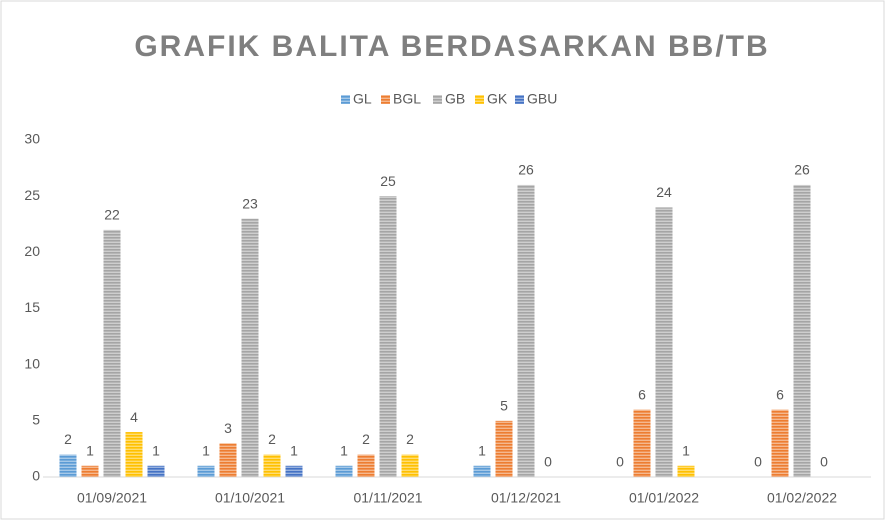 This screenshot has height=521, width=886. I want to click on x-tick-label: 01/10/2021, so click(250, 498).